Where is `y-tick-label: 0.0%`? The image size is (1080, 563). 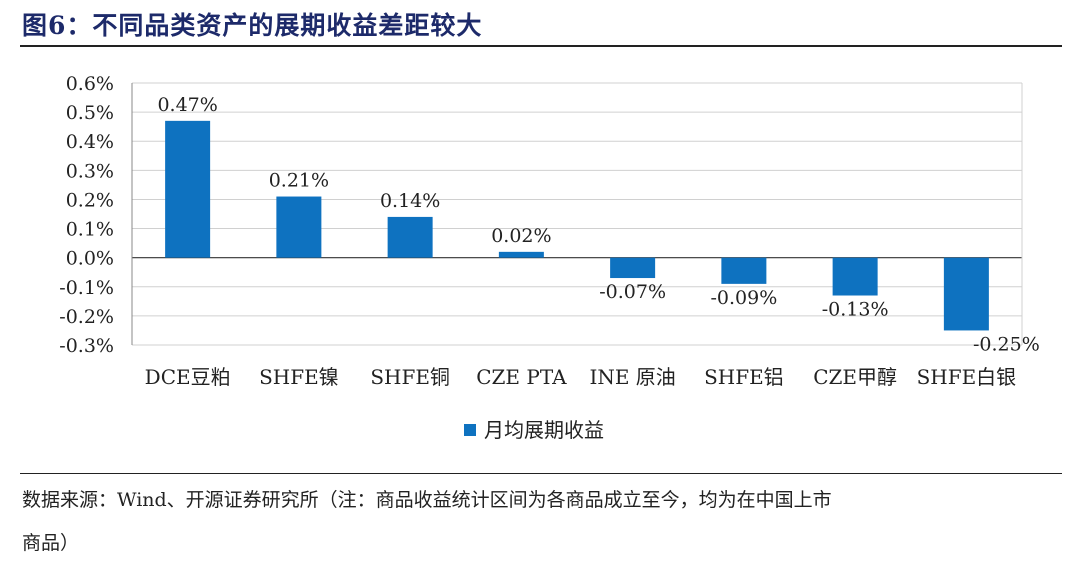 y-tick-label: 0.0% is located at coordinates (90, 259).